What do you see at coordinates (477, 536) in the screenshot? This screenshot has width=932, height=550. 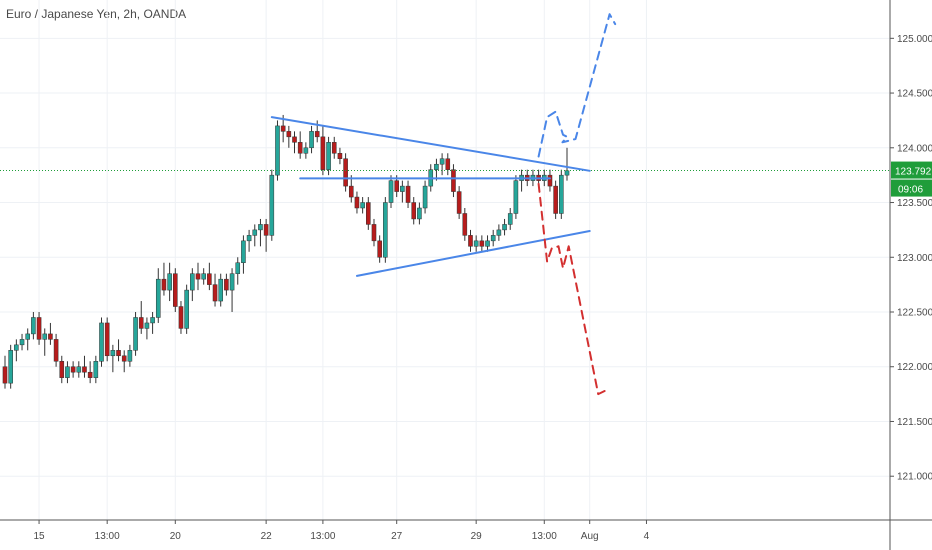 I see `time-tick-label: 29` at bounding box center [477, 536].